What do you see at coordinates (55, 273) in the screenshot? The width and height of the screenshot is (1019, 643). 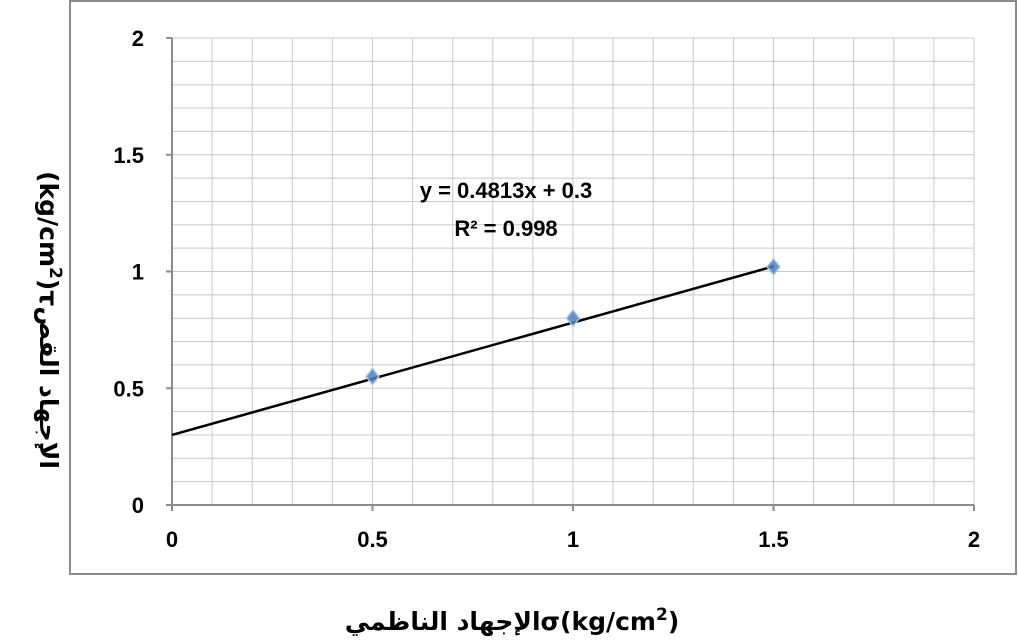 I see `y-axis-unit-exponent: 2` at bounding box center [55, 273].